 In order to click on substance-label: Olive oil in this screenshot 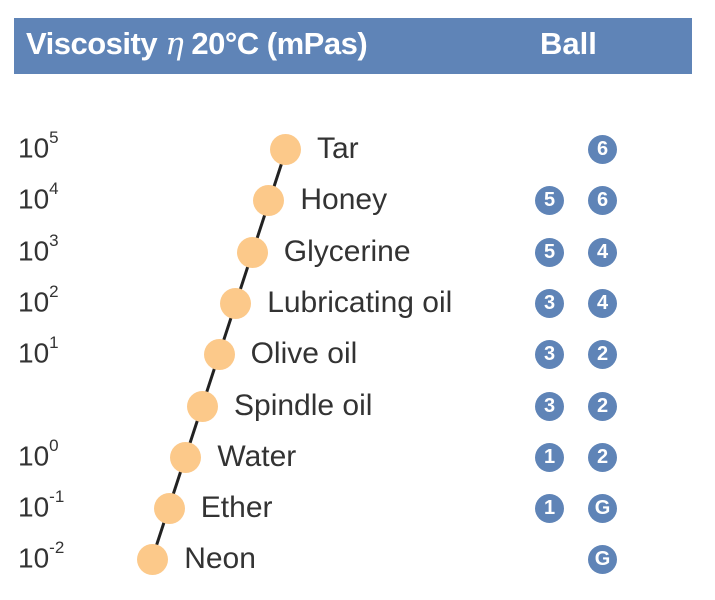, I will do `click(304, 354)`.